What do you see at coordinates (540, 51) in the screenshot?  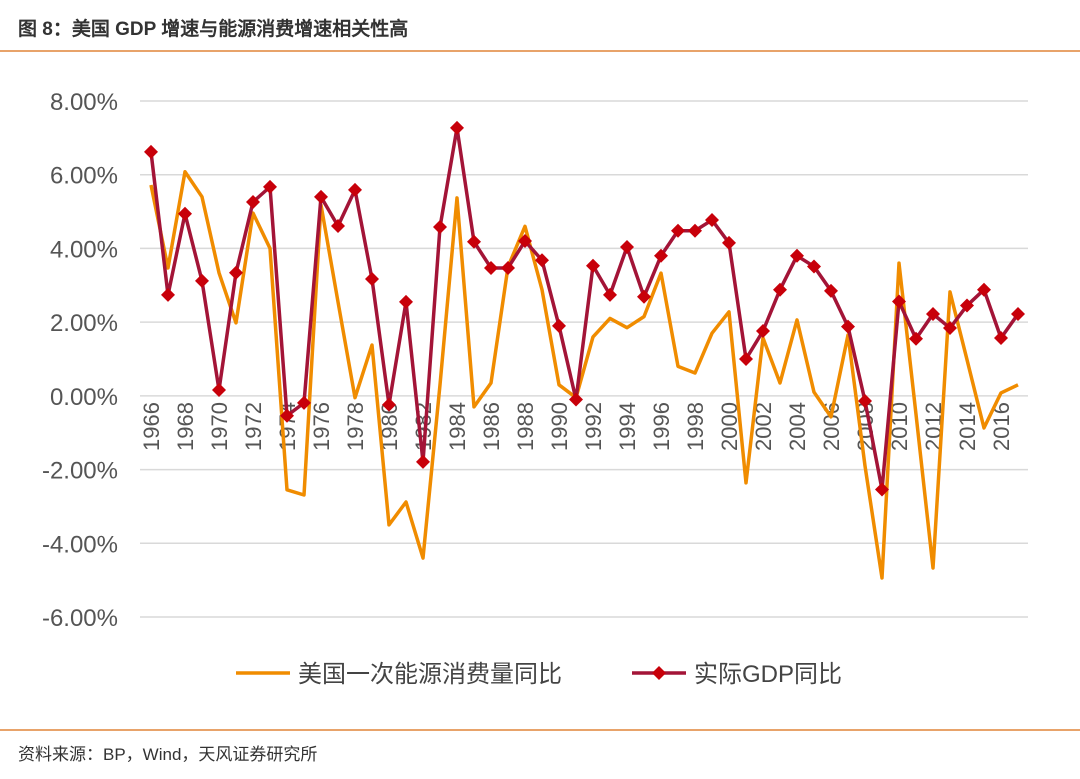 I see `header-divider` at bounding box center [540, 51].